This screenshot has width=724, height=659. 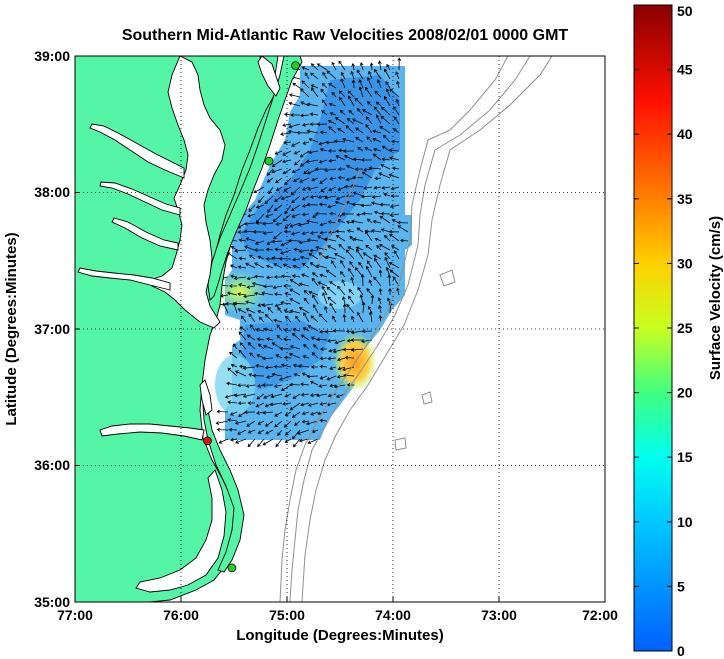 I want to click on x-tick-label: 74:00, so click(x=393, y=615).